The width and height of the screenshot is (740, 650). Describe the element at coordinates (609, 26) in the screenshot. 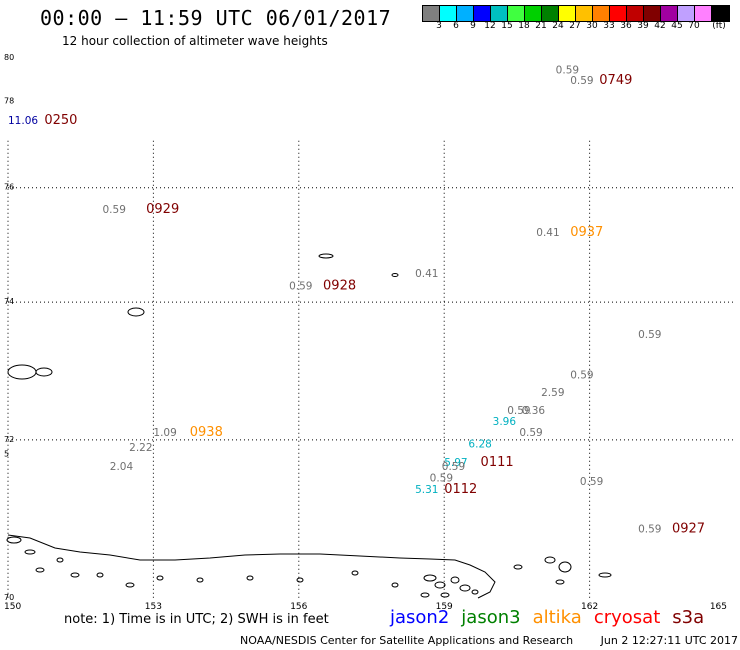

I see `colorbar-label: 33` at that location.